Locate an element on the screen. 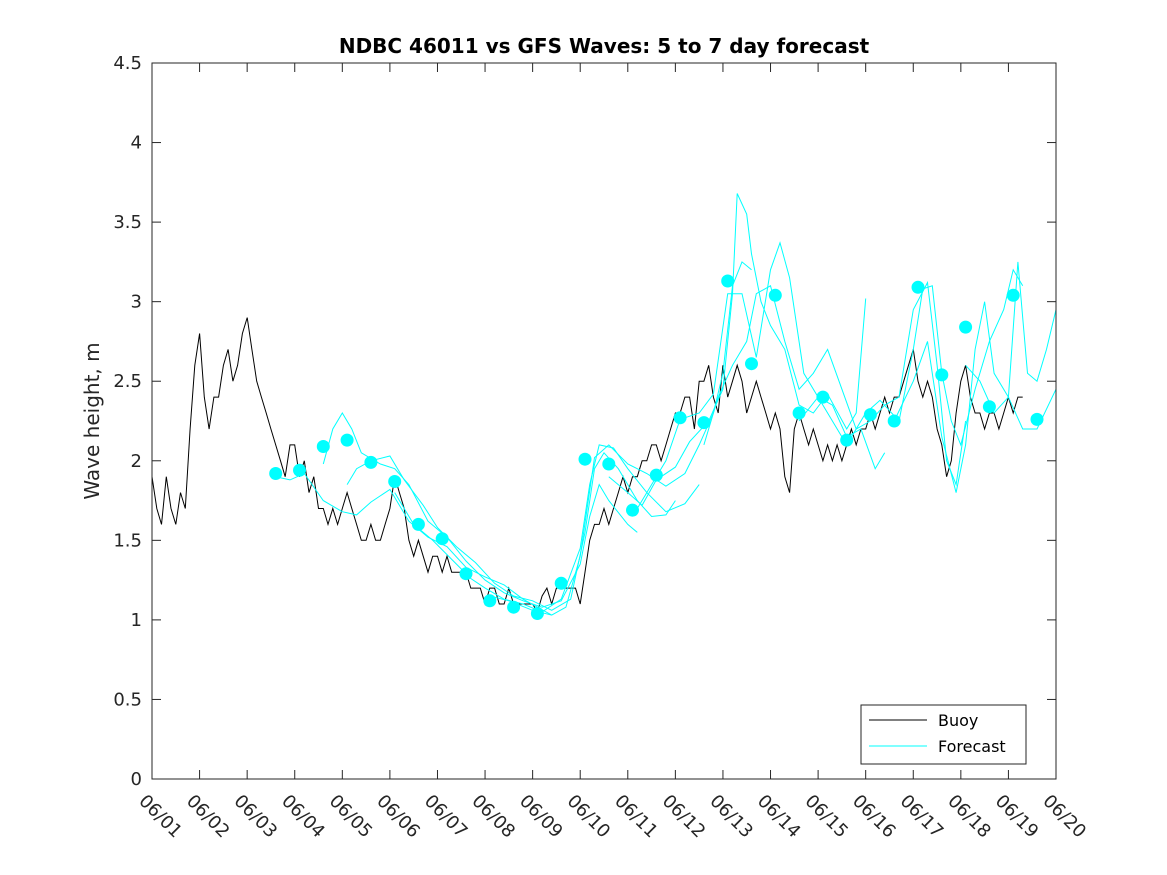  y-axis-label: Wave height, m is located at coordinates (92, 420).